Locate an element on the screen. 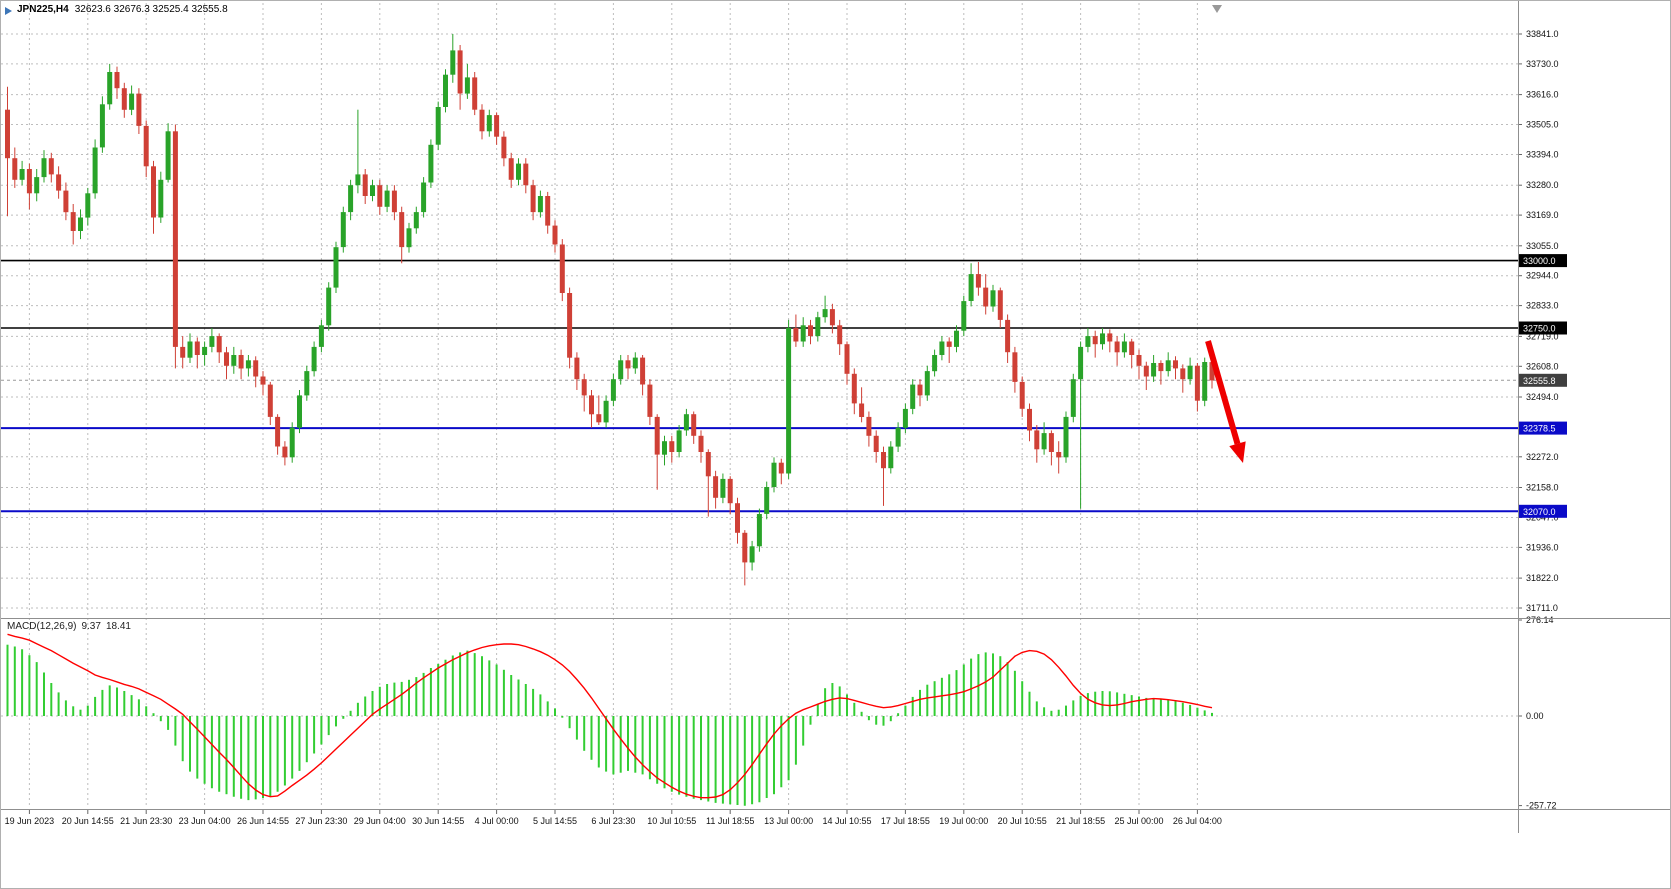  time-label: 21 Jun 23:30 is located at coordinates (146, 821).